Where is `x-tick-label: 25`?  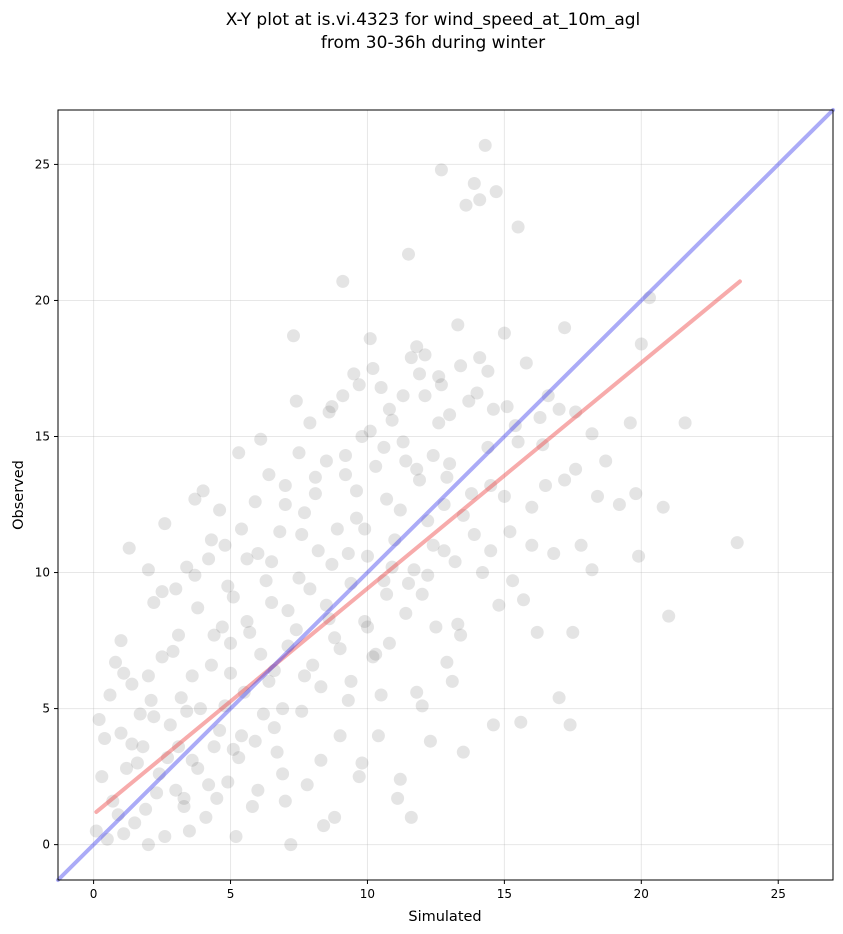 x-tick-label: 25 is located at coordinates (778, 894).